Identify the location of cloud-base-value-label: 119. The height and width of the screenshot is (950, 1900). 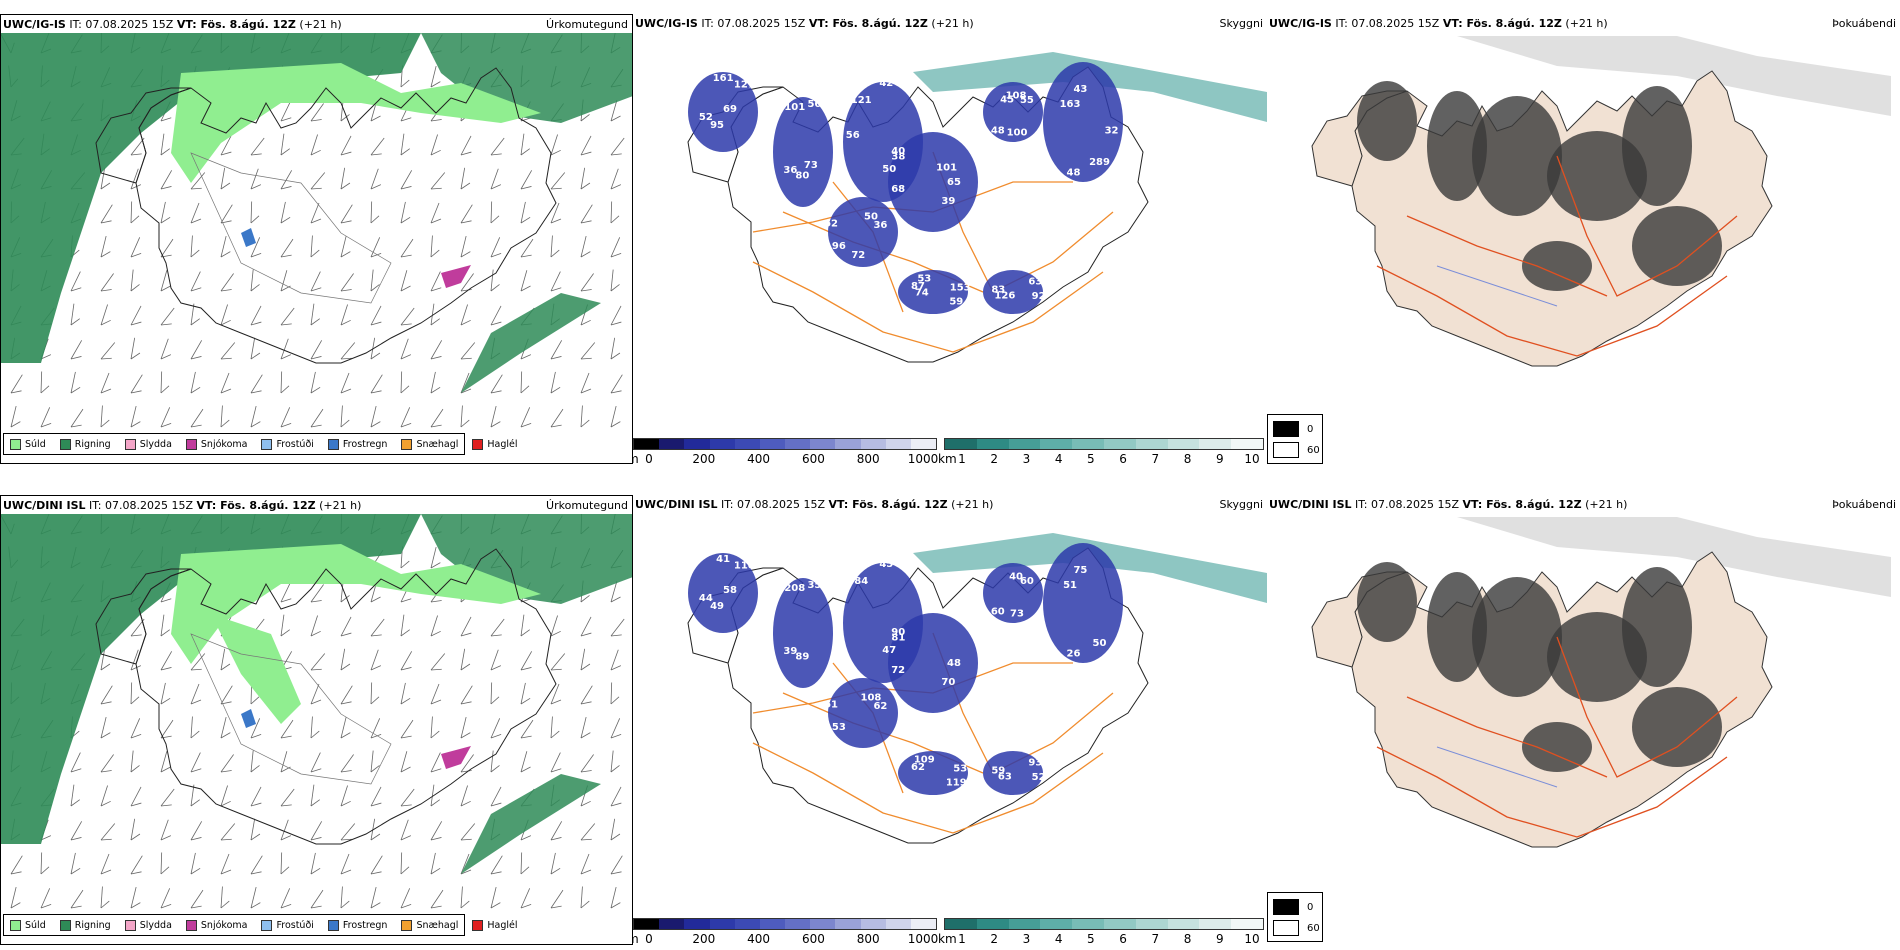
(956, 782).